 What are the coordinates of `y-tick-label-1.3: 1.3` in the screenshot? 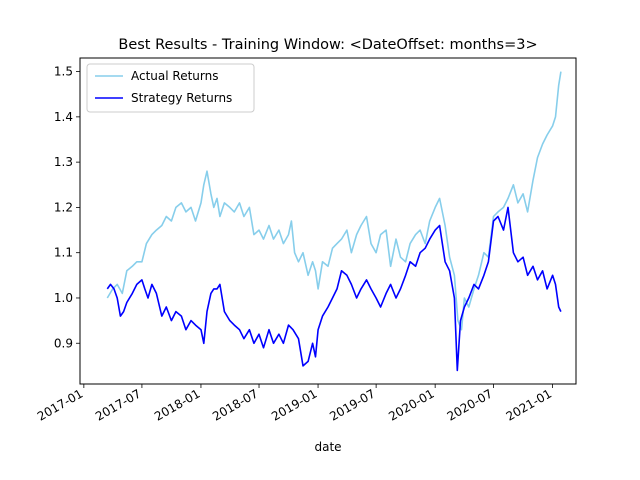 It's located at (63, 162).